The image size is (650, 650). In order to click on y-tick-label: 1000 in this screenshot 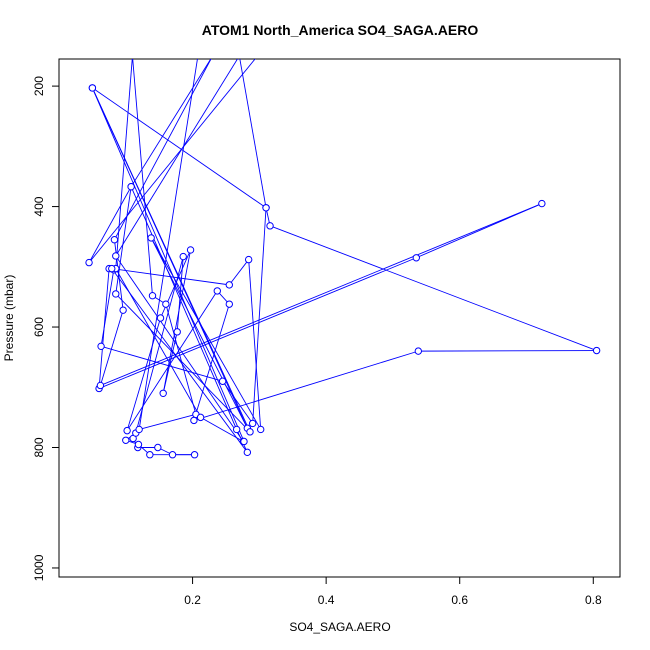, I will do `click(39, 567)`.